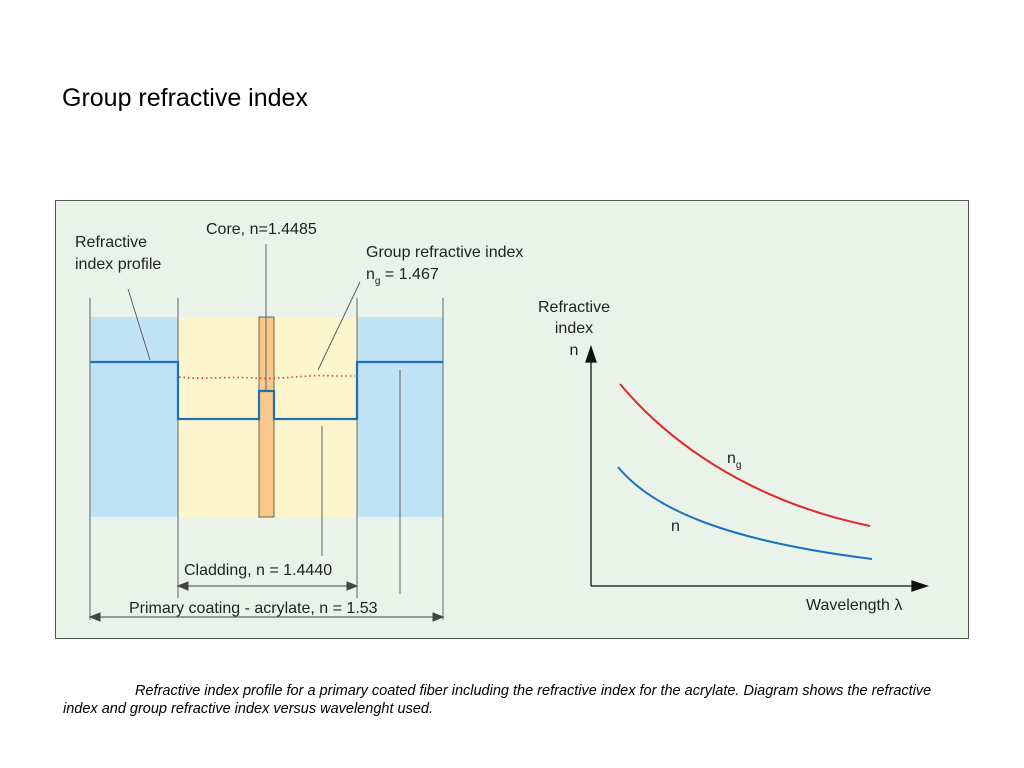 The image size is (1024, 768). I want to click on group-index-label-line2: ng = 1.467, so click(402, 276).